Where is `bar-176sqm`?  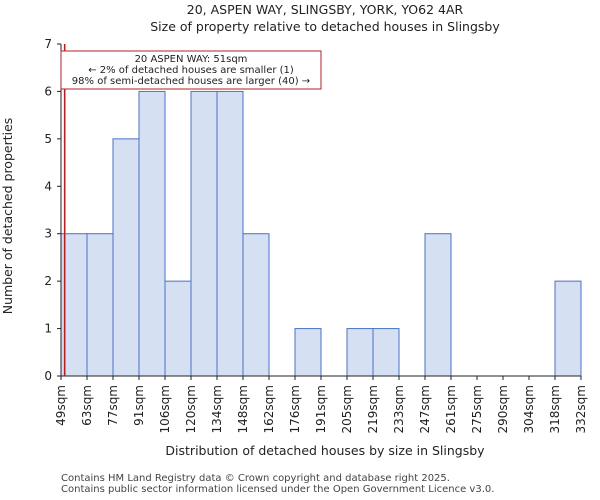
bar-176sqm is located at coordinates (308, 352).